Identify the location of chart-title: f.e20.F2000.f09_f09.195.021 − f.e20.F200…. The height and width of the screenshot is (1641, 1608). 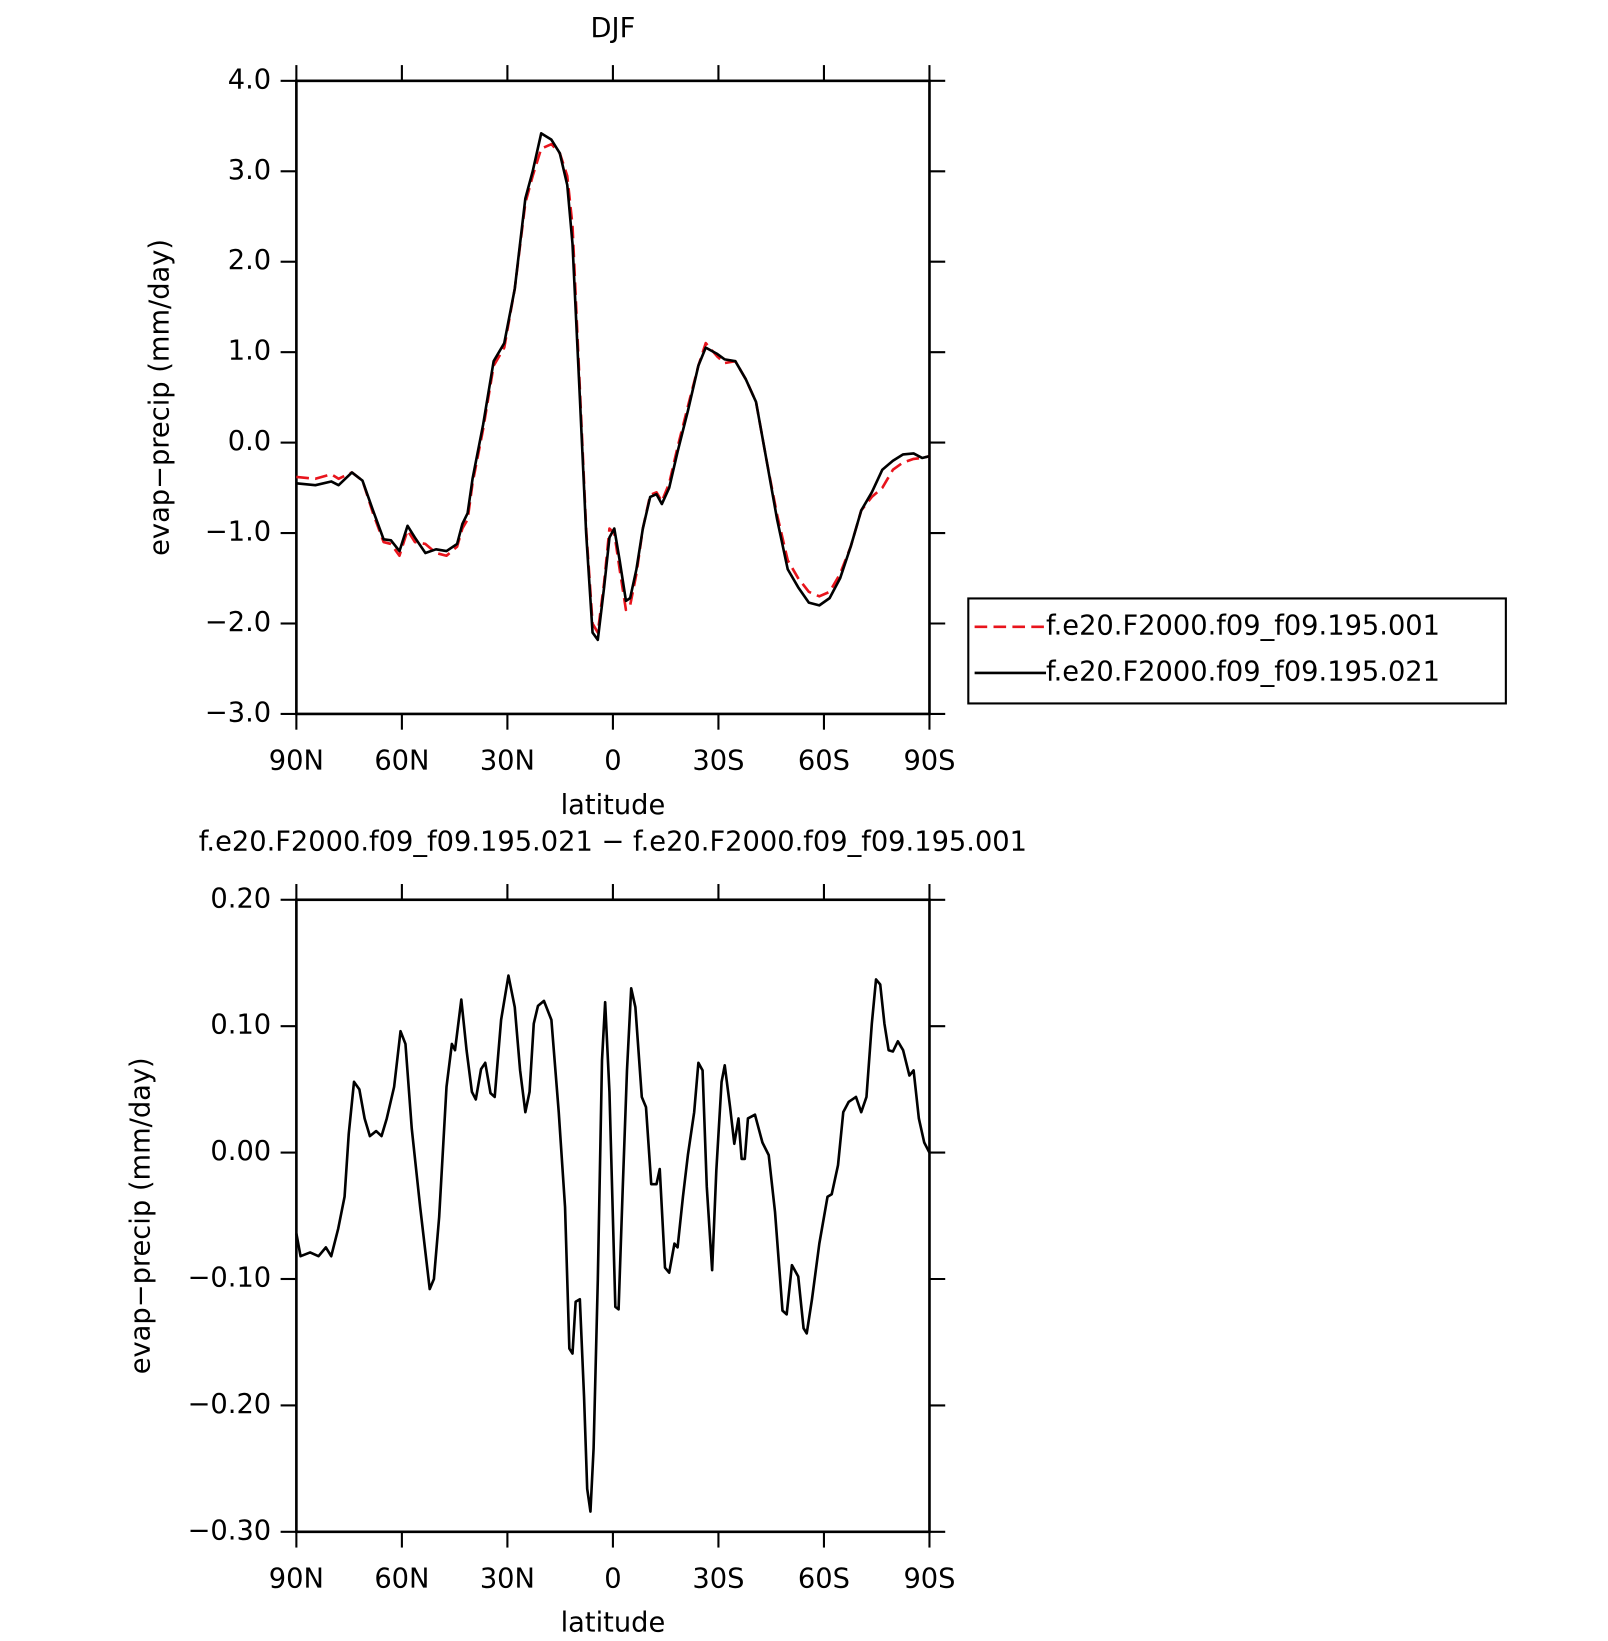
(613, 842).